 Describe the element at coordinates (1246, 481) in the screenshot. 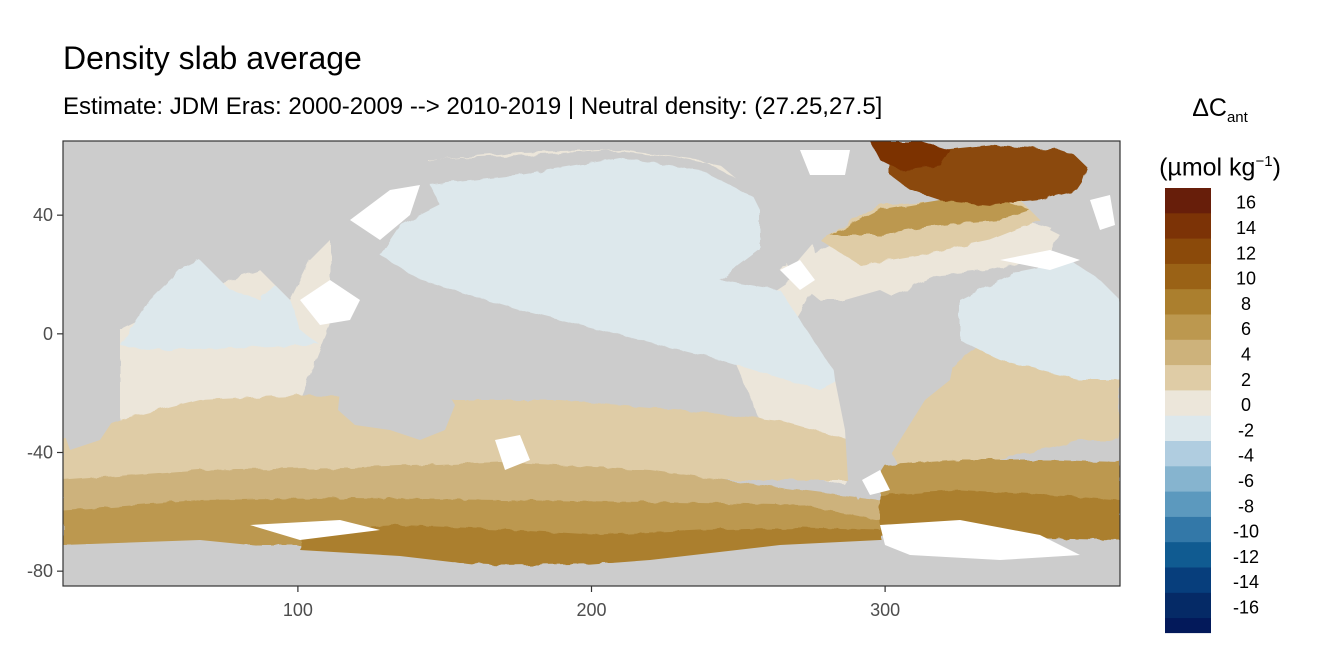

I see `legend-label: -6` at that location.